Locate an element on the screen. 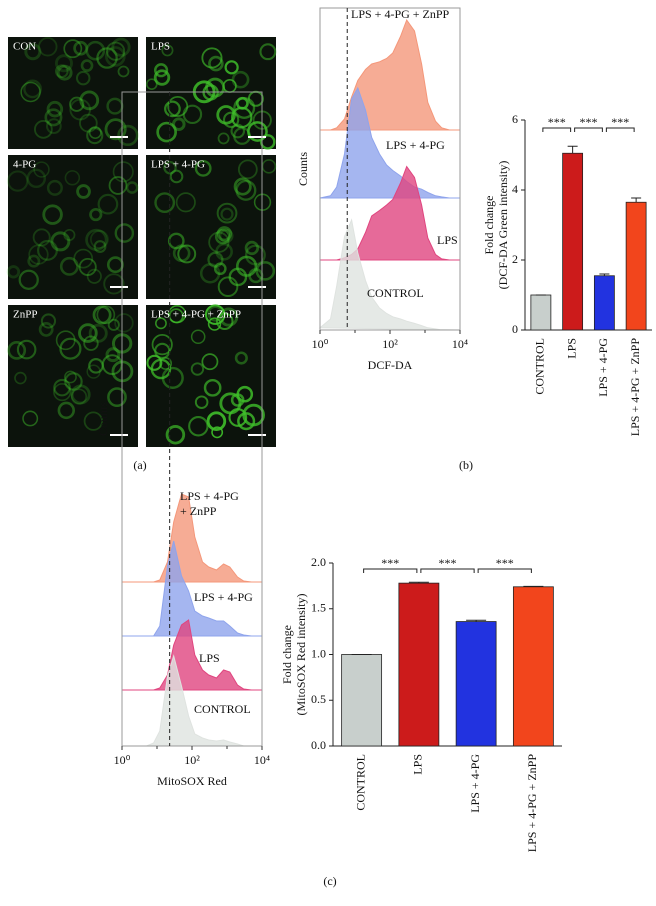 This screenshot has height=906, width=656. image-label: LPS + 4-PG + ZnPP is located at coordinates (196, 315).